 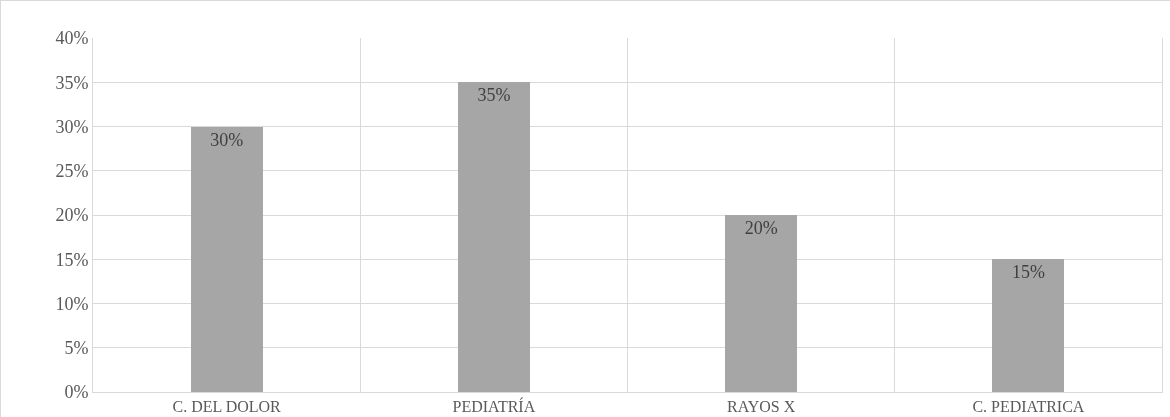 I want to click on y-tick-label: 20%, so click(x=72, y=215).